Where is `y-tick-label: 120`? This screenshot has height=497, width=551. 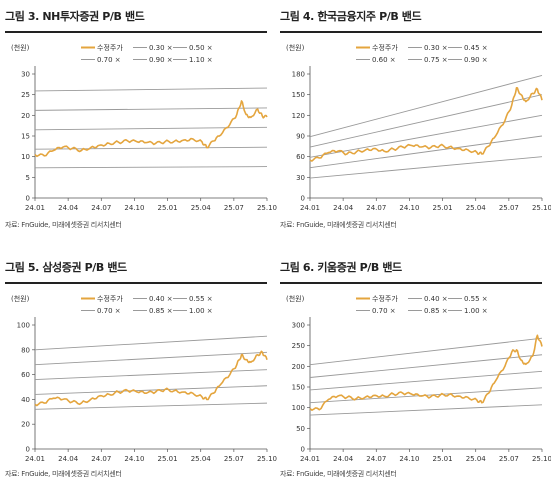 y-tick-label: 120 is located at coordinates (298, 116).